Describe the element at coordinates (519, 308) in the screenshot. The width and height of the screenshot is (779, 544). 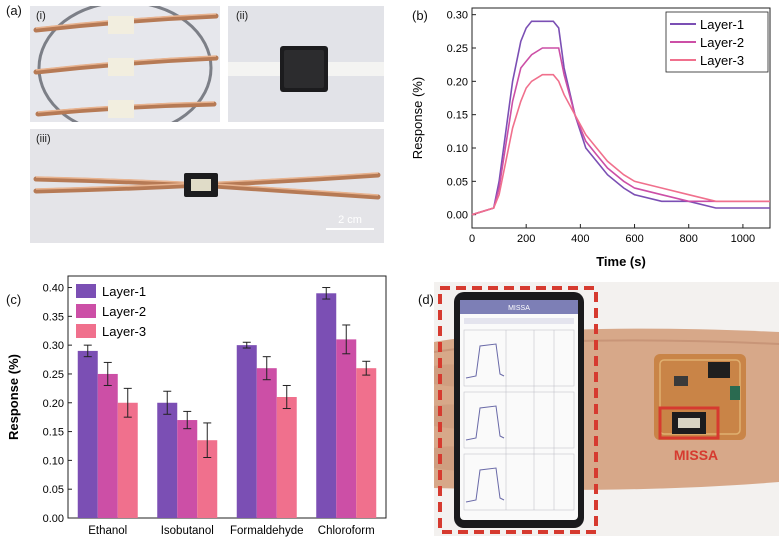
I see `phone-app-title: MISSA` at that location.